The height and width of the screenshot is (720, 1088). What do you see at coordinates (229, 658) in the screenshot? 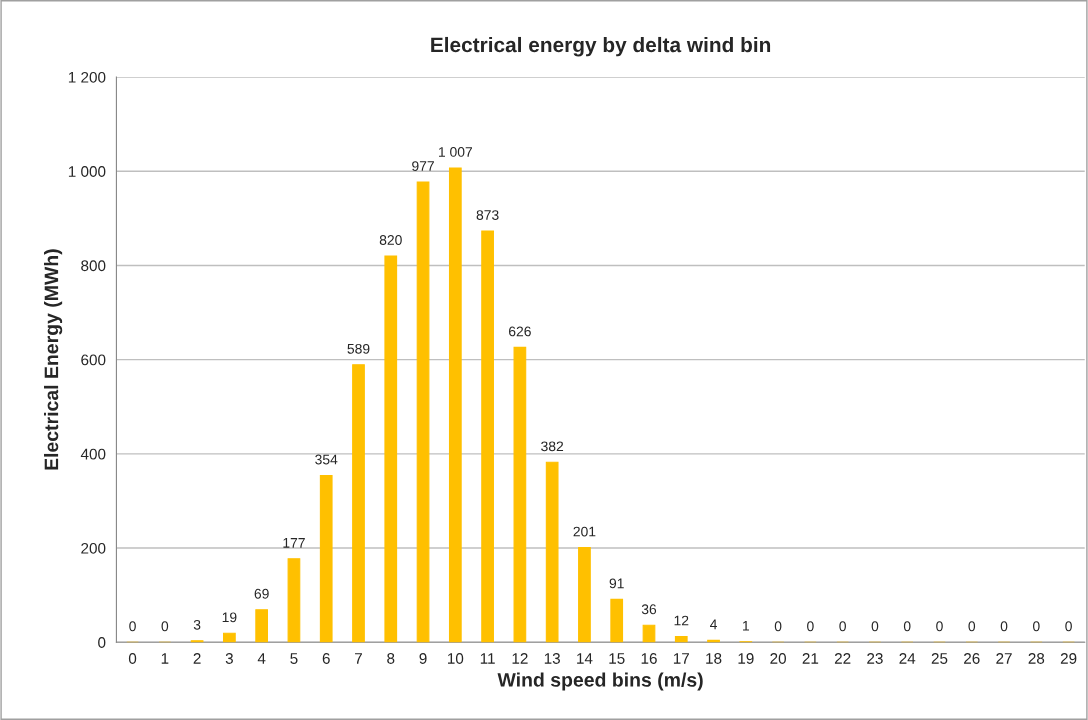
I see `x-tick-label: 3` at bounding box center [229, 658].